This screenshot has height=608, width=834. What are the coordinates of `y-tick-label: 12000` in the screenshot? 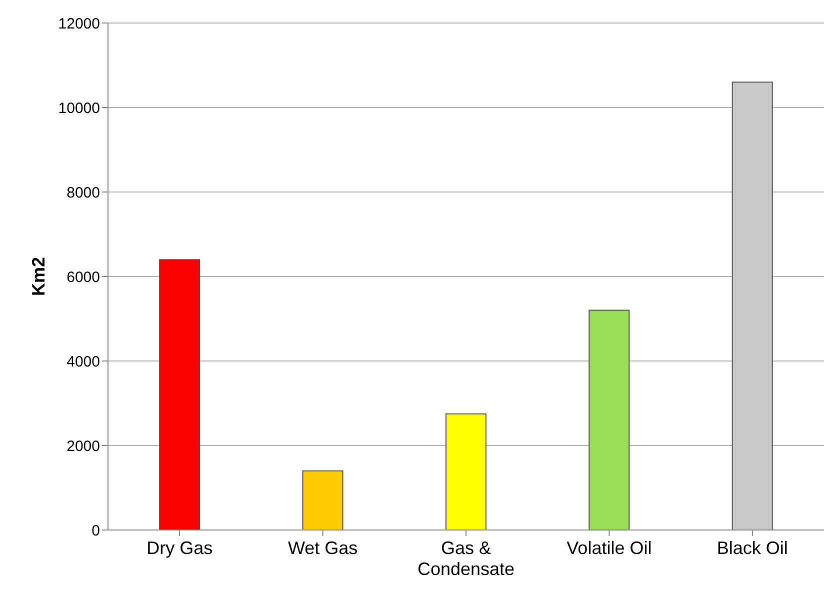 It's located at (79, 23).